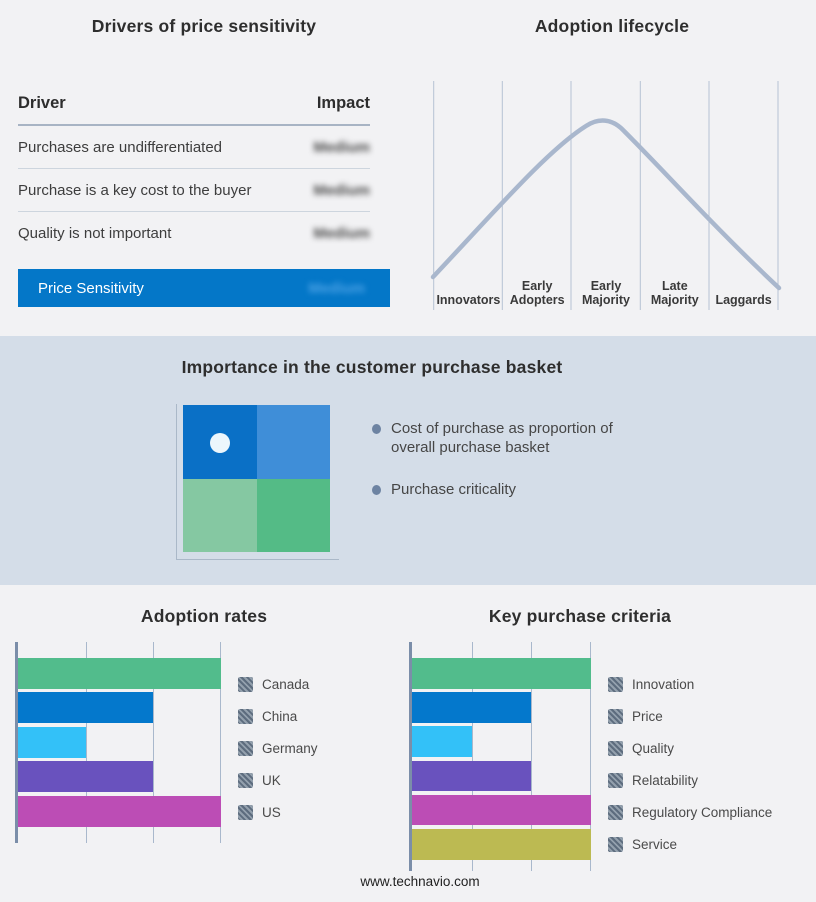 This screenshot has height=902, width=816. What do you see at coordinates (293, 515) in the screenshot?
I see `quadrant-cell-bottom-right` at bounding box center [293, 515].